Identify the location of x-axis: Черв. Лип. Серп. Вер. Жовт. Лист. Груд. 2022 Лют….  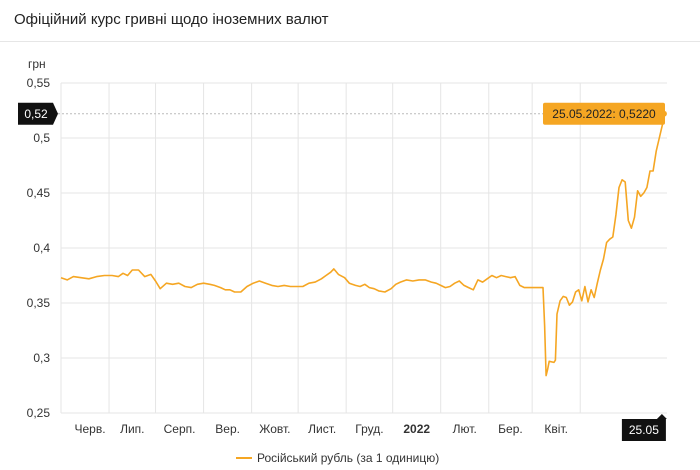
(320, 429).